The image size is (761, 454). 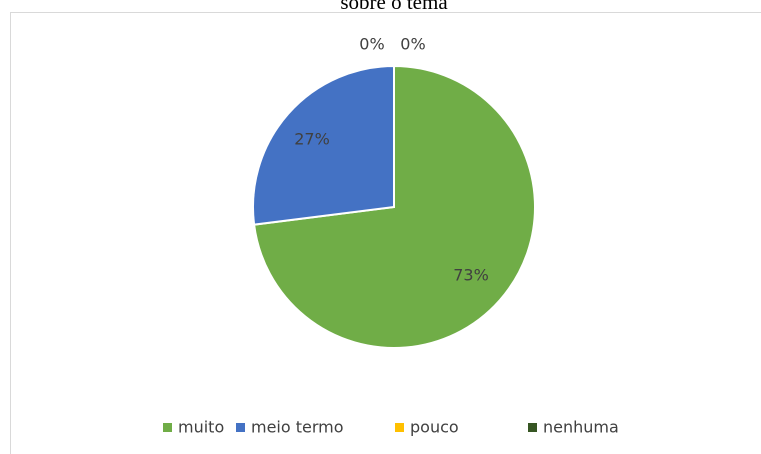 I want to click on legend-label: meio termo, so click(x=297, y=427).